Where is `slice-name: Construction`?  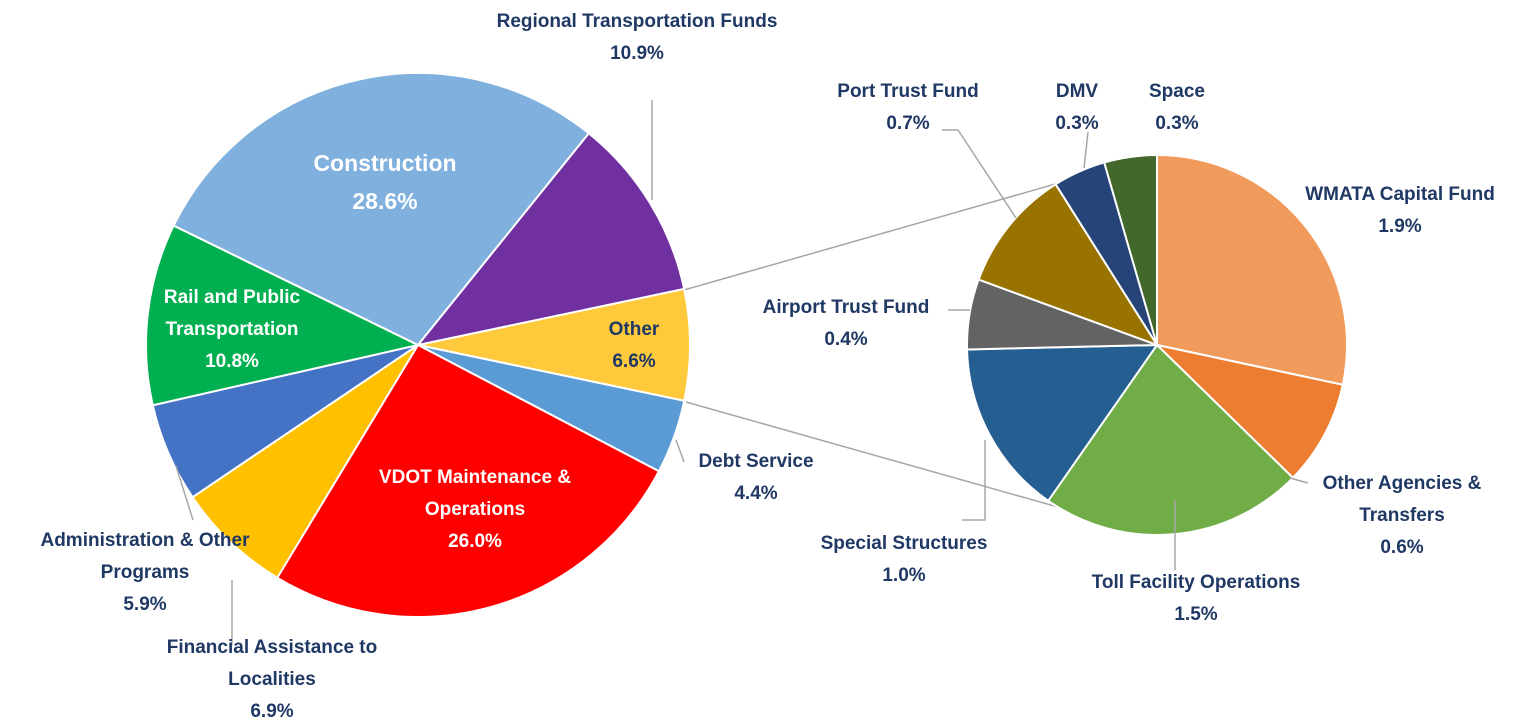
slice-name: Construction is located at coordinates (385, 163).